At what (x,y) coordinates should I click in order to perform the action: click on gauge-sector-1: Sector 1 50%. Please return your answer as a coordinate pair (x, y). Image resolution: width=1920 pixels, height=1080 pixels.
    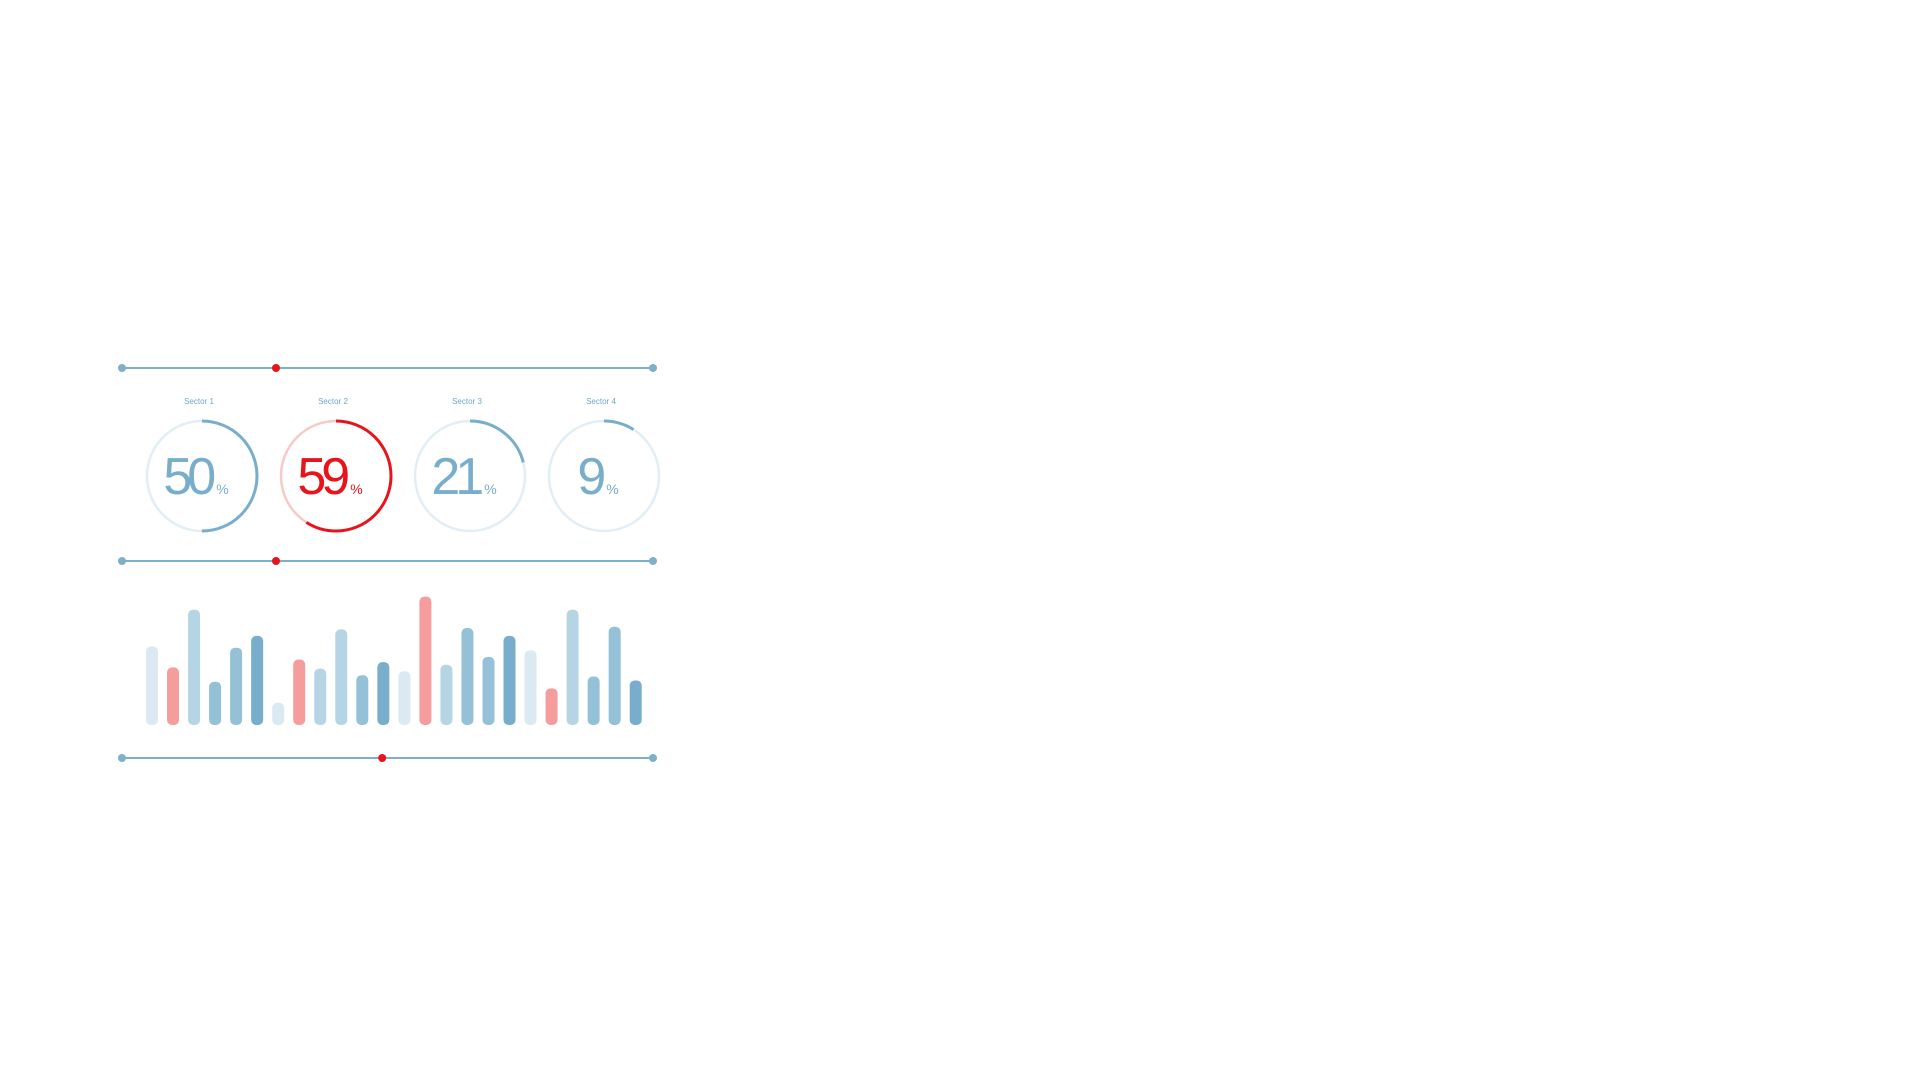
    Looking at the image, I should click on (202, 465).